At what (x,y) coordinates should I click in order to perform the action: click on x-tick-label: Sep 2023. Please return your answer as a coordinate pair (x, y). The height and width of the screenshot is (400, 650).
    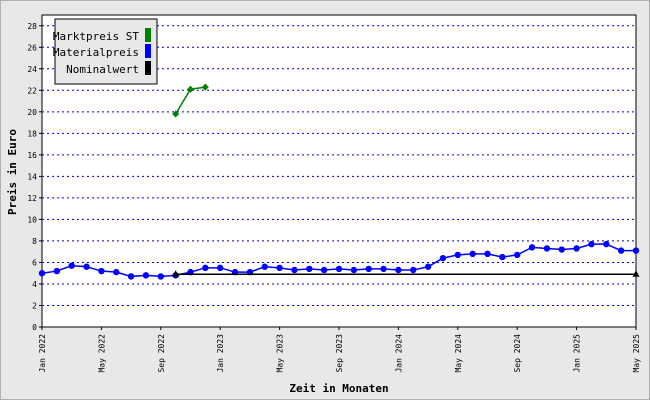
    Looking at the image, I should click on (339, 353).